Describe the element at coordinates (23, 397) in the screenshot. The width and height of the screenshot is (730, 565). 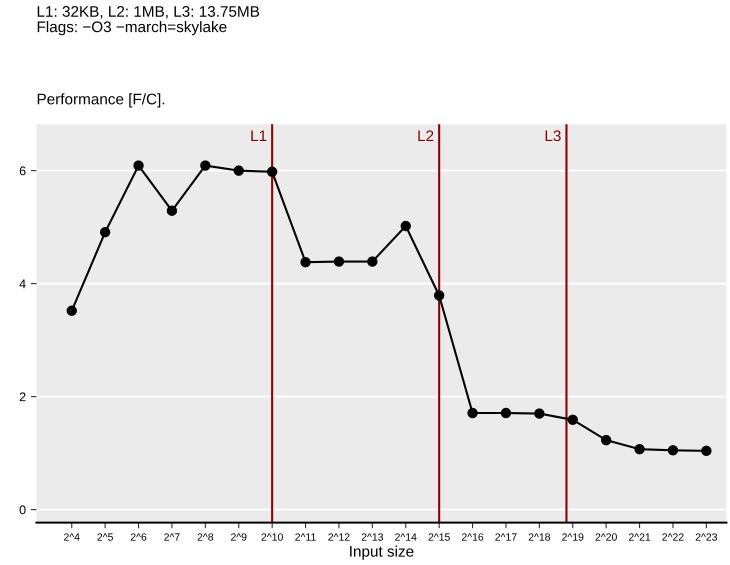
I see `y-tick-label: 2` at that location.